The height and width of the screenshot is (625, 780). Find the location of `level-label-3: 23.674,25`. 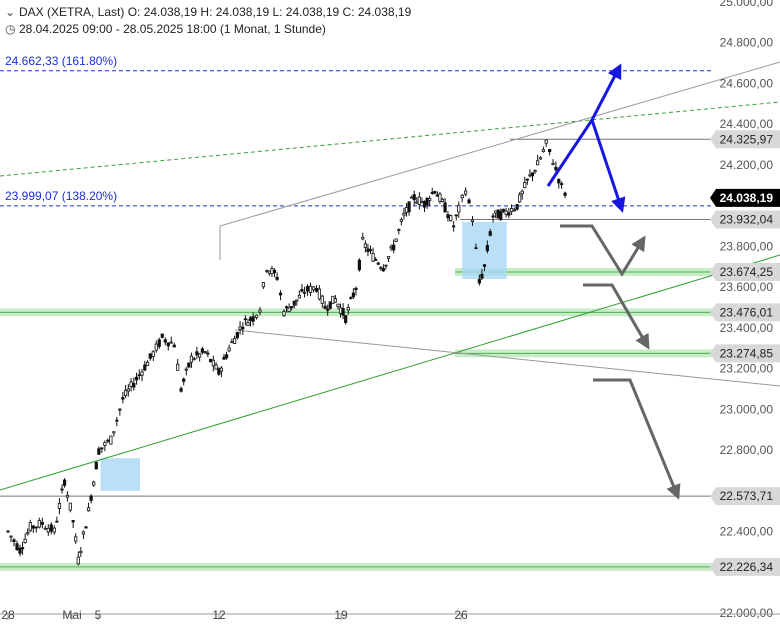

level-label-3: 23.674,25 is located at coordinates (747, 272).